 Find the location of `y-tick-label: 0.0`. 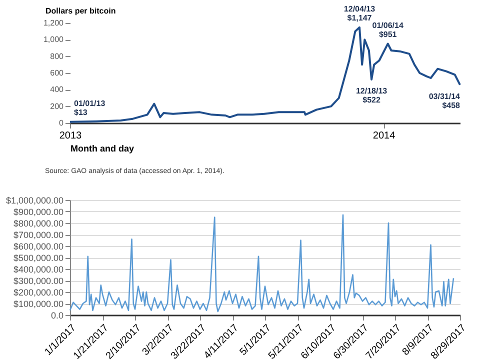

y-tick-label: 0.0 is located at coordinates (57, 315).